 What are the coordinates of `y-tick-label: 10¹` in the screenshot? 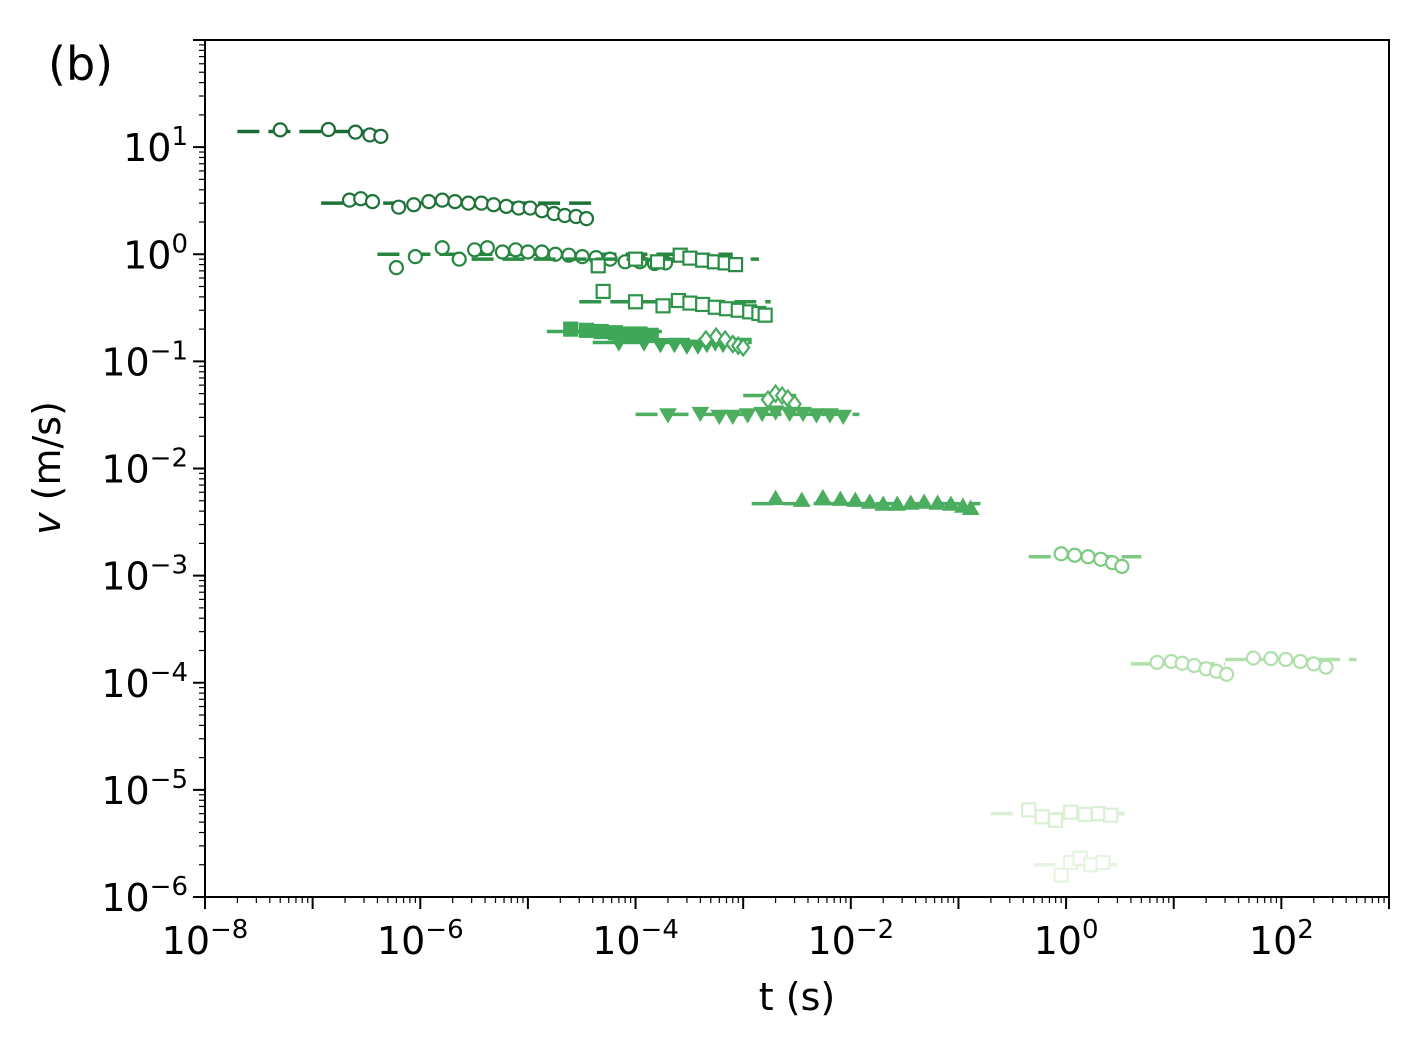 It's located at (155, 146).